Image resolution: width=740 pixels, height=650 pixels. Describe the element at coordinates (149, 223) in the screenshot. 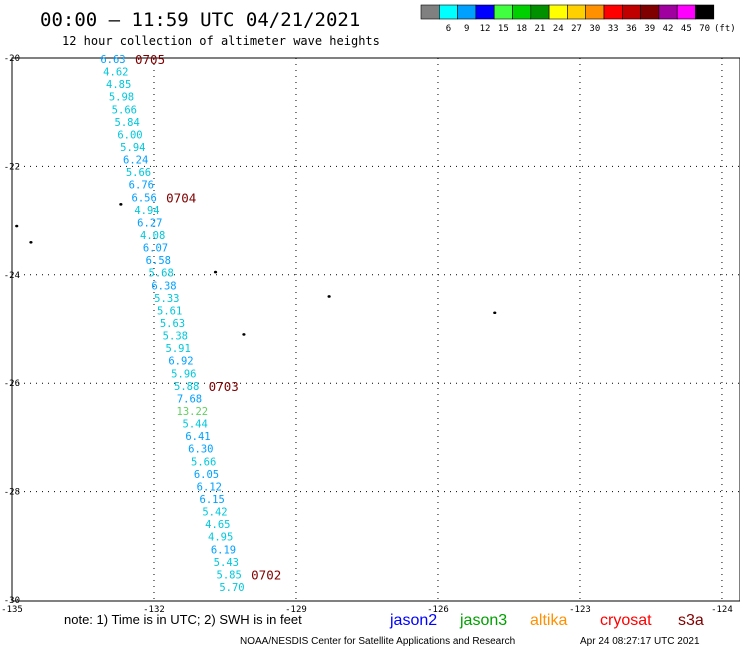

I see `wave-height-label: 6.27` at that location.